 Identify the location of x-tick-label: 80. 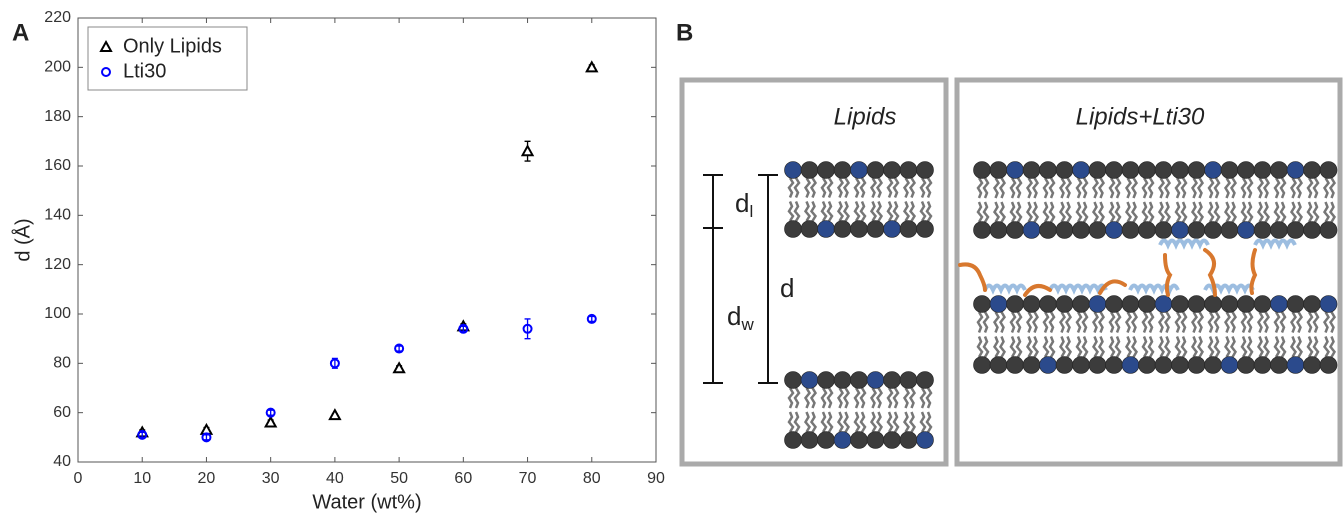
(592, 478).